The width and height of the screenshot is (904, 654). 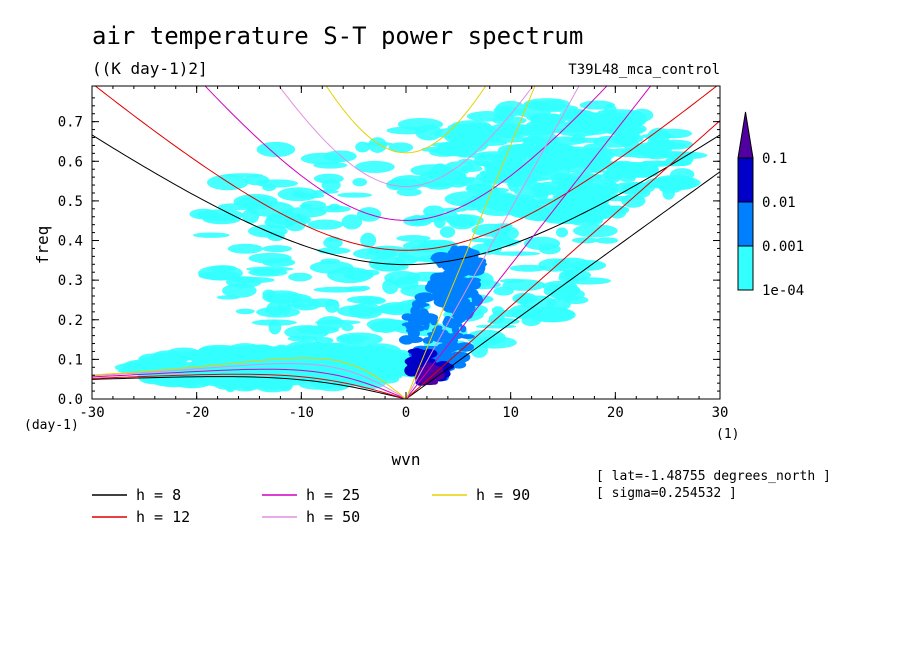 What do you see at coordinates (311, 506) in the screenshot?
I see `legend: h = 8 h = 12 h = 25 h = 50 h = 90` at bounding box center [311, 506].